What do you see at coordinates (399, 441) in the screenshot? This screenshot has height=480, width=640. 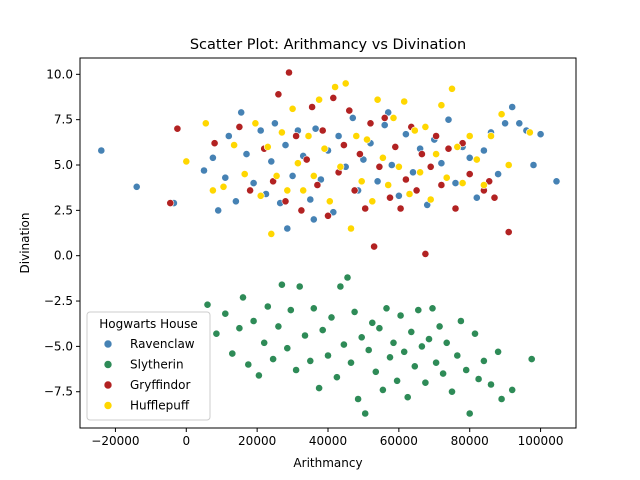 I see `x-tick-label: 60000` at bounding box center [399, 441].